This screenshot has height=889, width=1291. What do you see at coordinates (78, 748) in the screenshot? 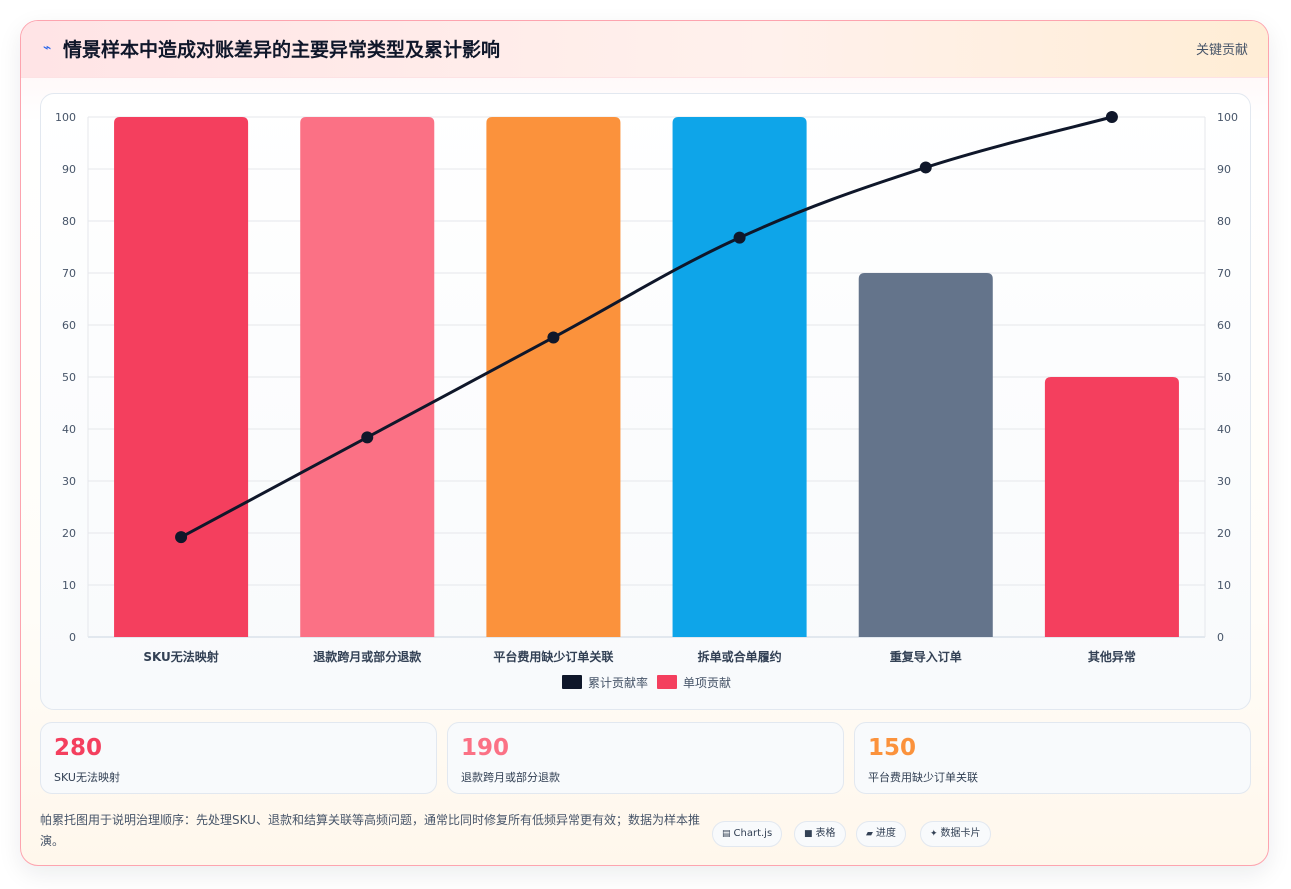
I see `stat-value: 280` at bounding box center [78, 748].